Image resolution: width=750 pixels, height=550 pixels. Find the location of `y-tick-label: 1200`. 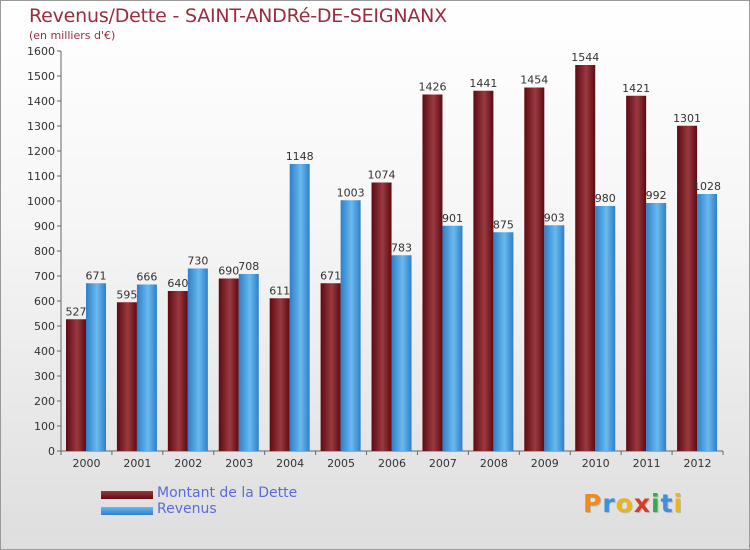

y-tick-label: 1200 is located at coordinates (41, 151).